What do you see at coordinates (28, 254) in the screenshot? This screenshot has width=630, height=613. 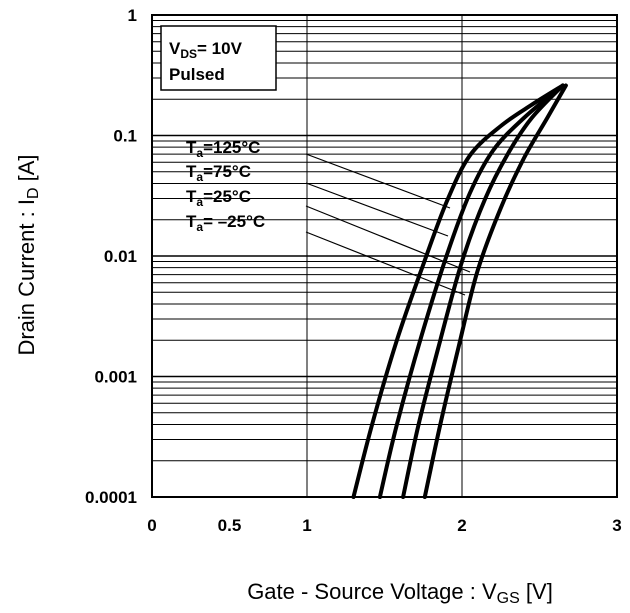 I see `y-axis-title: Drain Current : ID [A]` at bounding box center [28, 254].